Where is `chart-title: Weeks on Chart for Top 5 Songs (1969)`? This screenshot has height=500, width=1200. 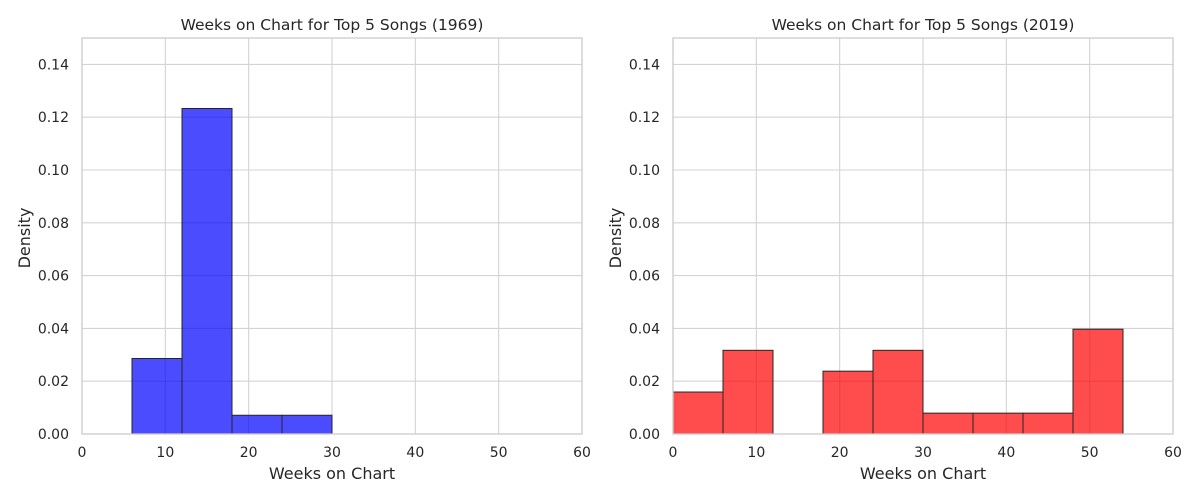
chart-title: Weeks on Chart for Top 5 Songs (1969) is located at coordinates (332, 25).